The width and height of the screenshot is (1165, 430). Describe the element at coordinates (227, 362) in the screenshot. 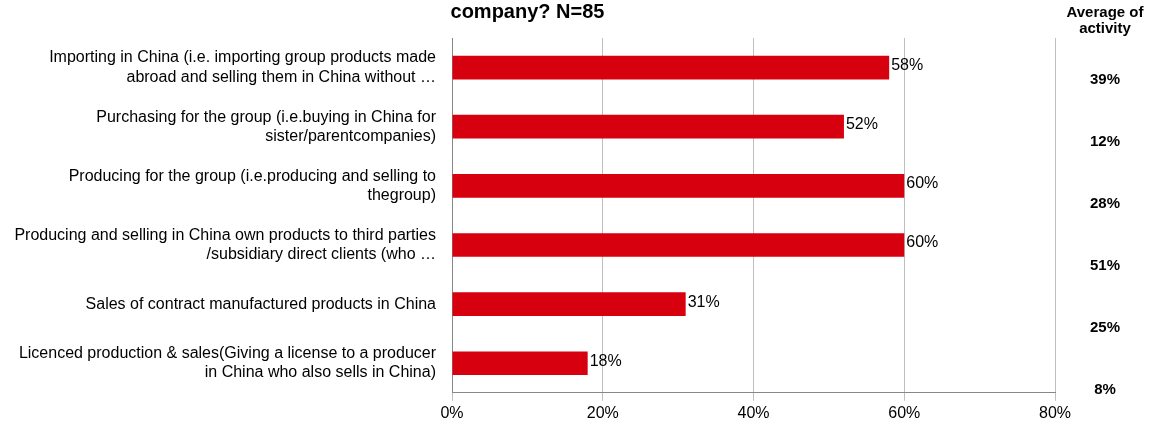

I see `y-tick-label: Licenced production & sales(Giving a license to a producer in China who also sells in China)` at that location.